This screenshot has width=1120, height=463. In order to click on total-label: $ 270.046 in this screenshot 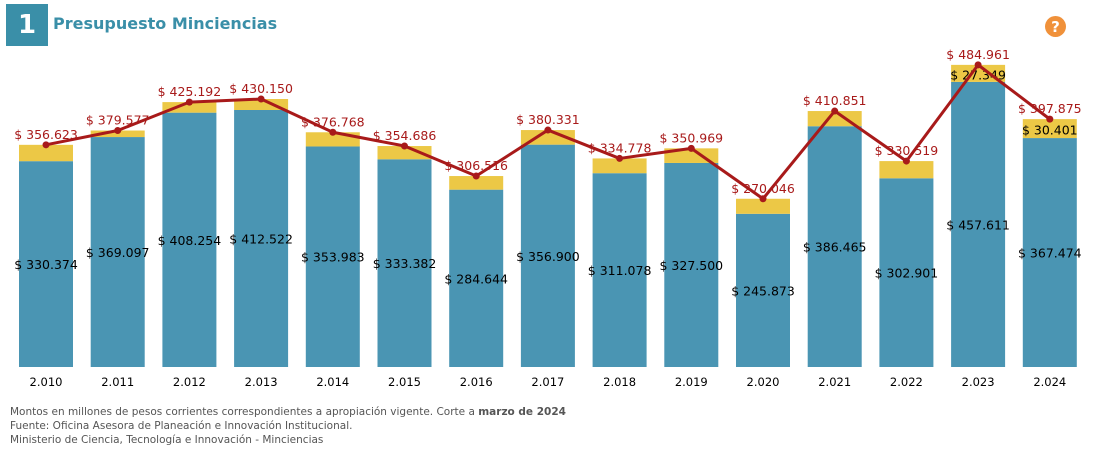, I will do `click(763, 188)`.